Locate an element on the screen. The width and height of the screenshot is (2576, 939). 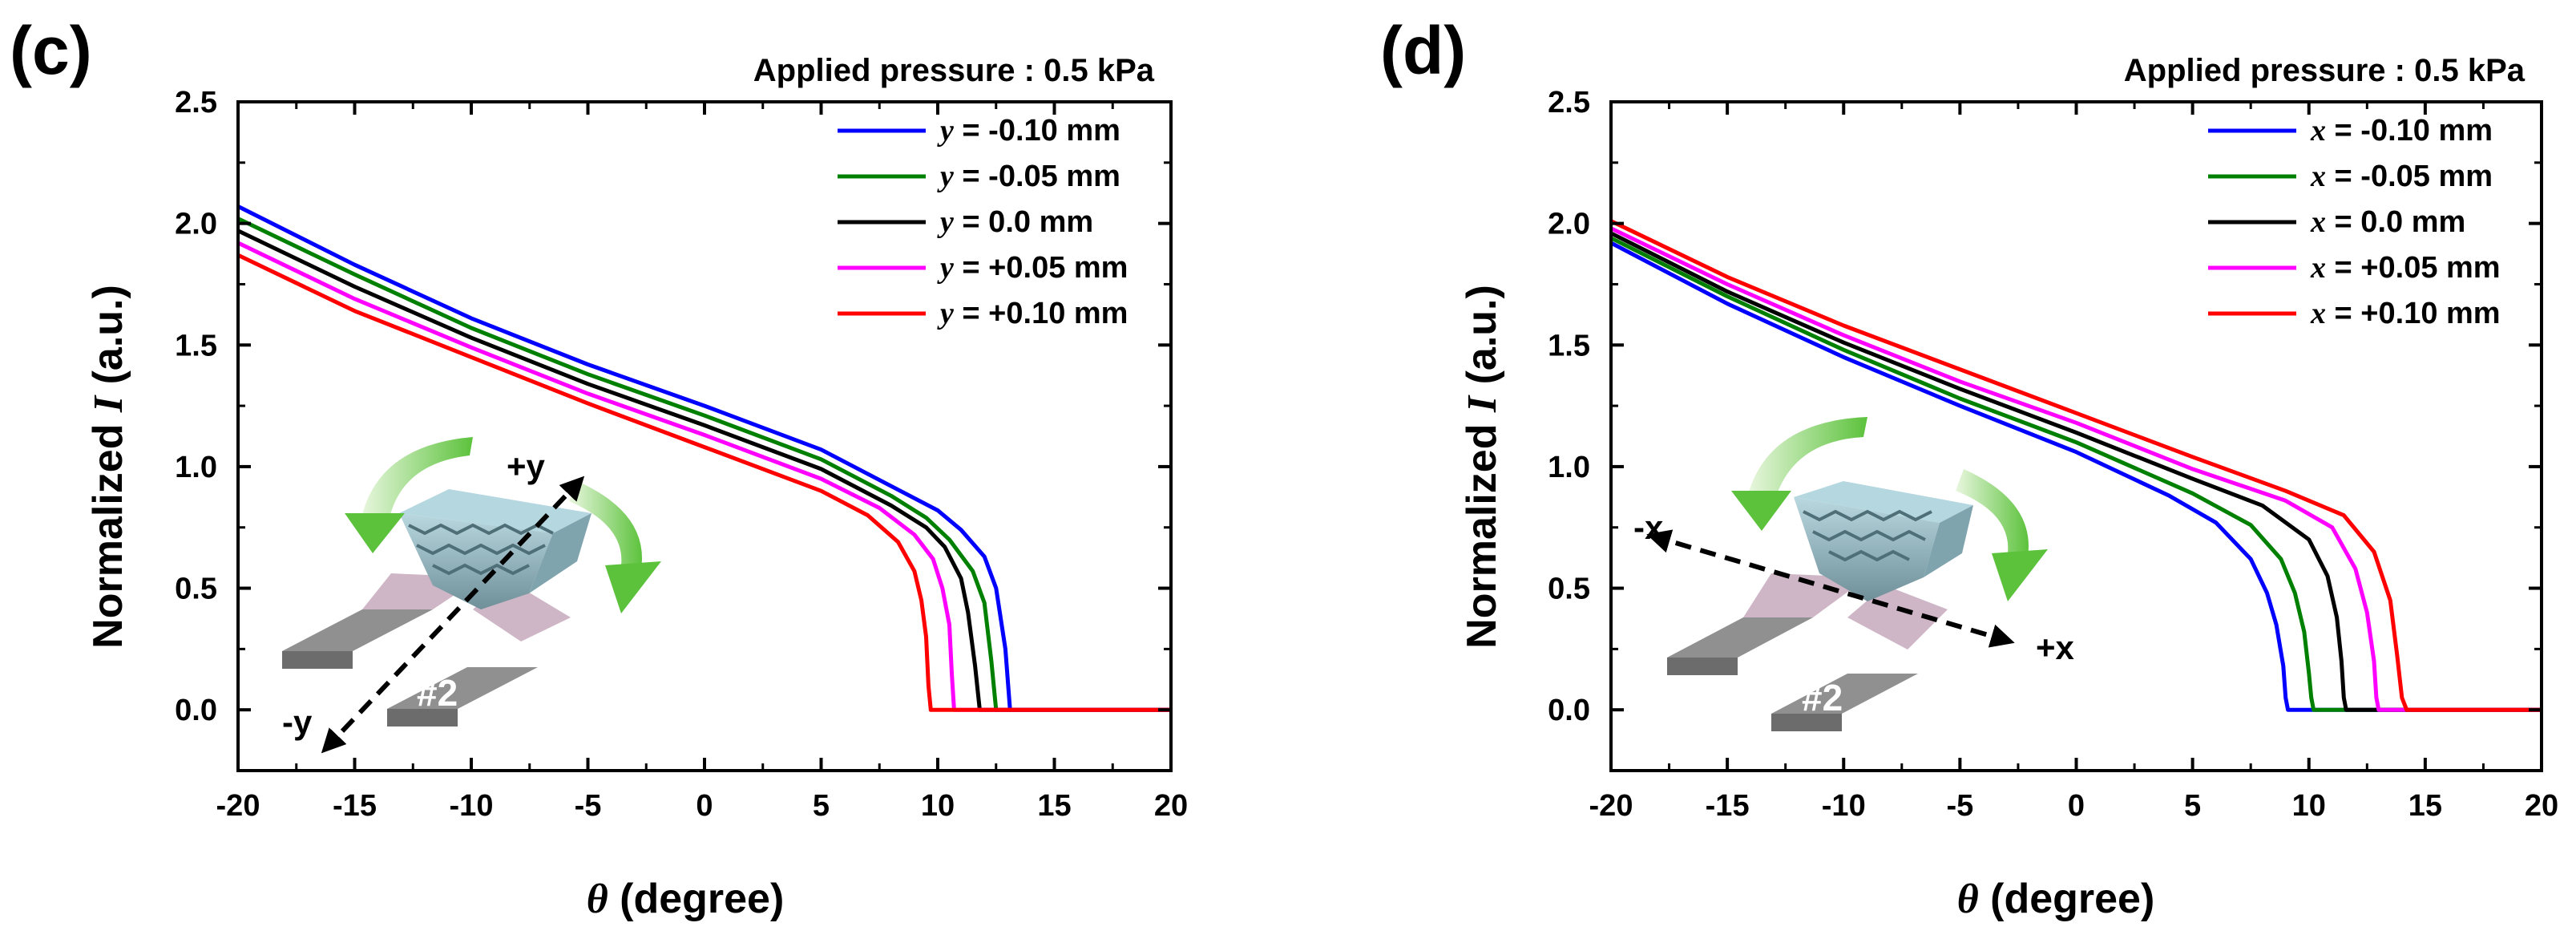
x-tick-label: -10 is located at coordinates (472, 806).